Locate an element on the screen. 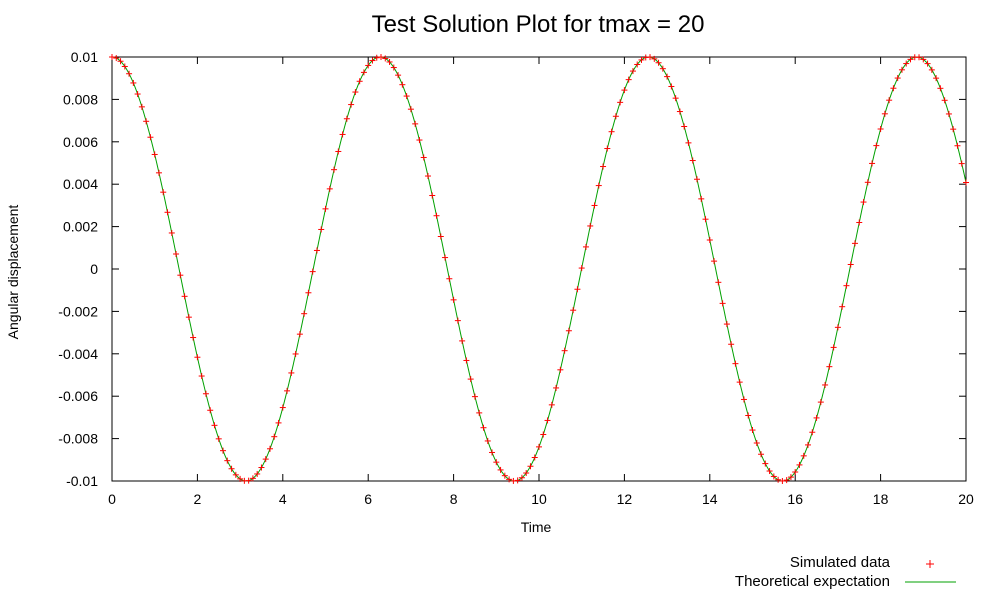 This screenshot has width=1000, height=600. y-axis-label: Angular displacement is located at coordinates (13, 272).